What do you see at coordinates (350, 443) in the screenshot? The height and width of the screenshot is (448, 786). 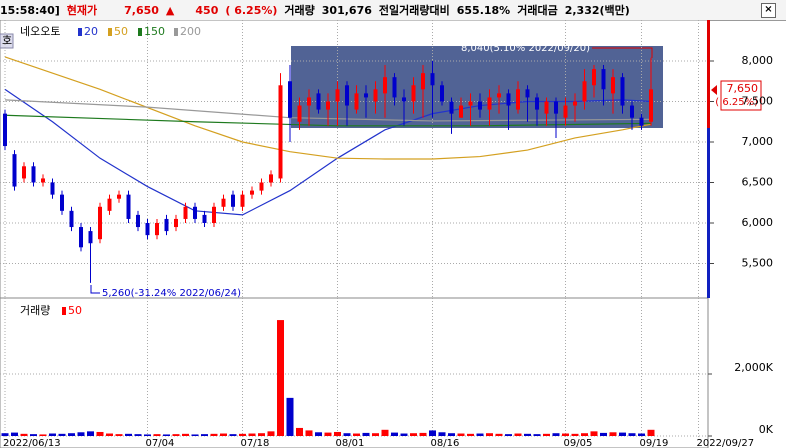 I see `x-tick-label: 08/01` at bounding box center [350, 443].